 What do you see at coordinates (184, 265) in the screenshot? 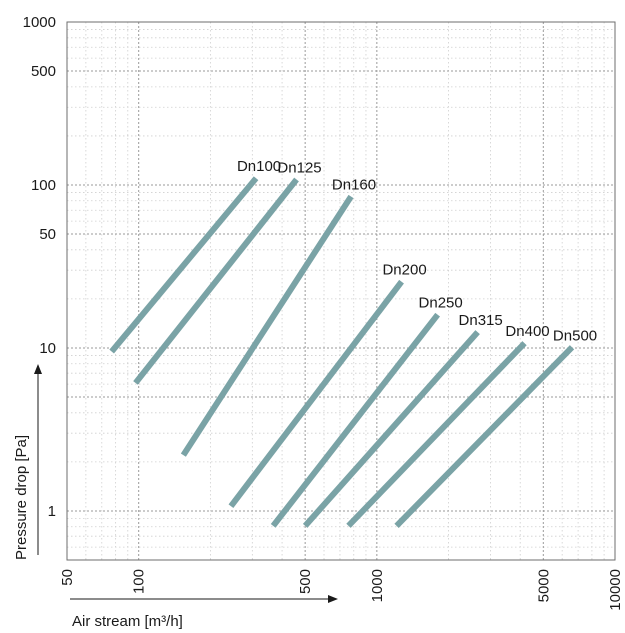
I see `series-line-dn100` at bounding box center [184, 265].